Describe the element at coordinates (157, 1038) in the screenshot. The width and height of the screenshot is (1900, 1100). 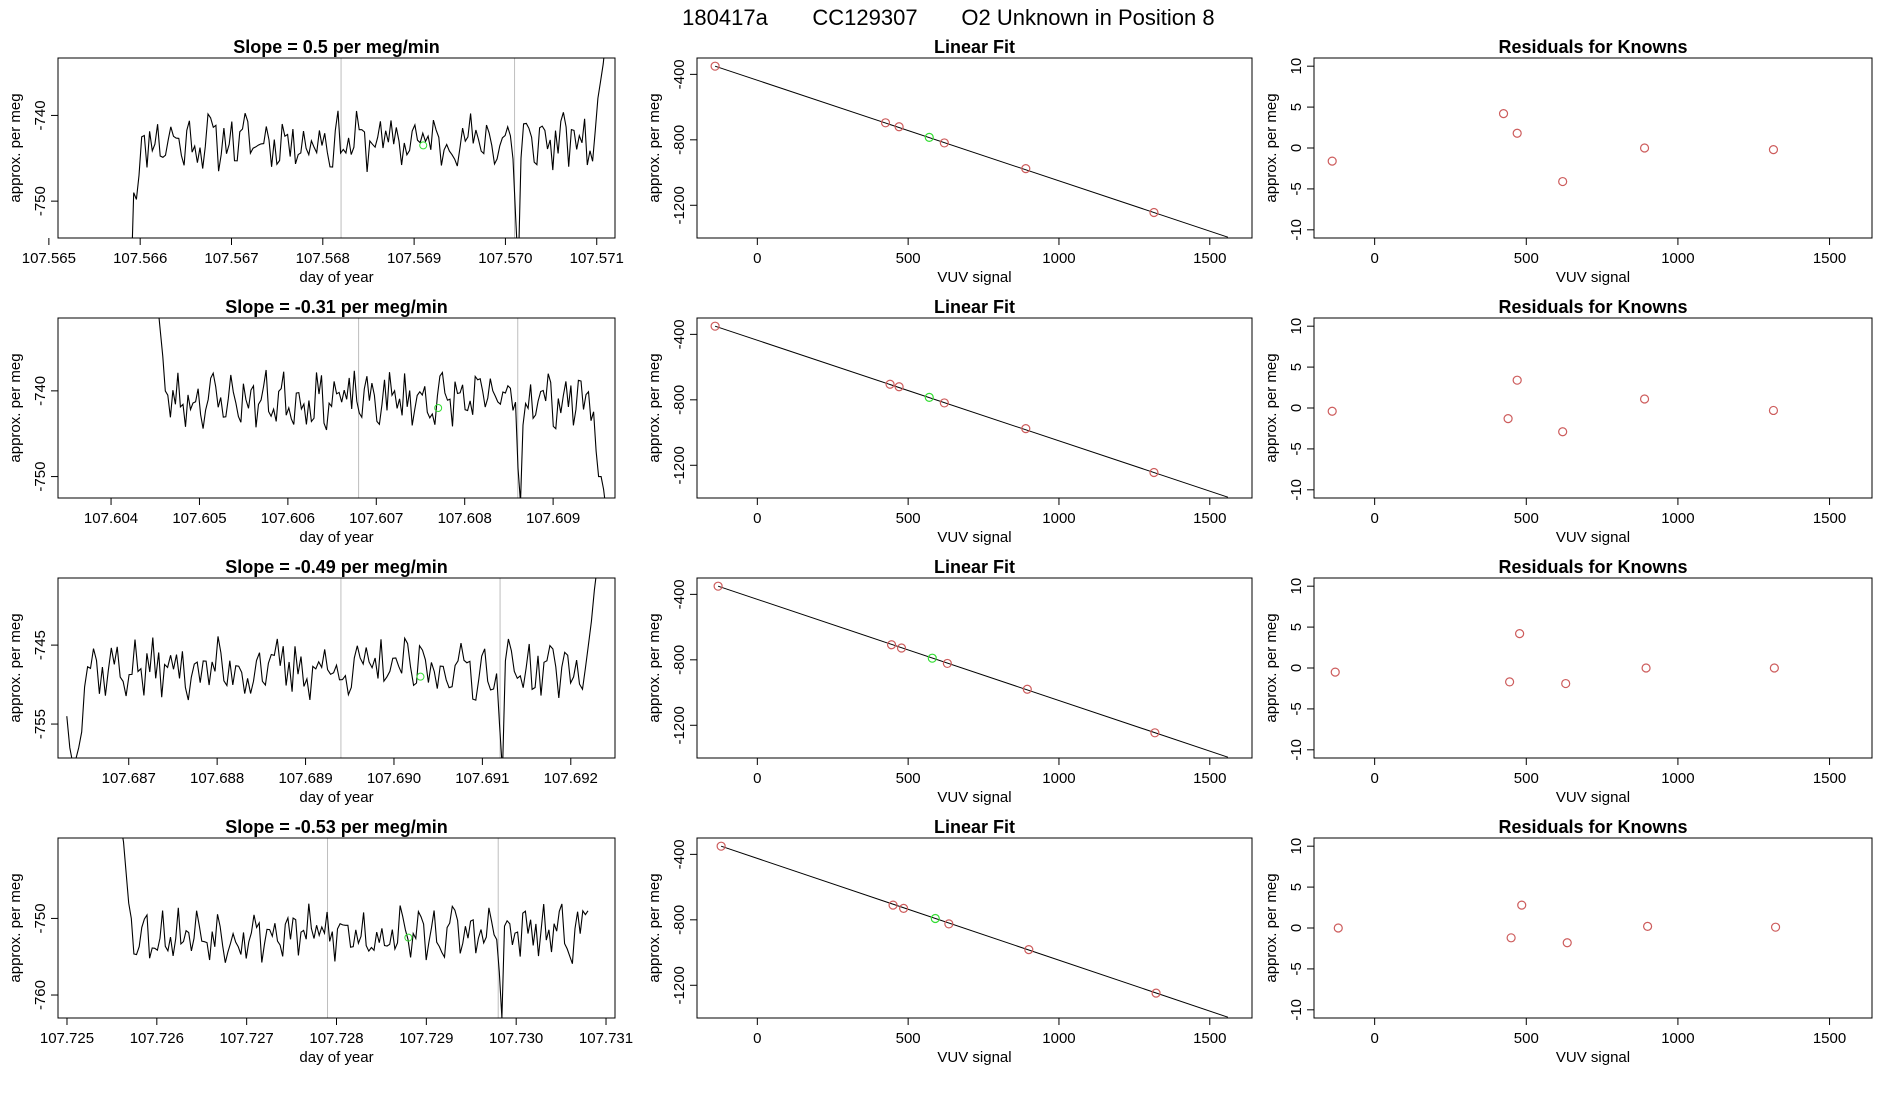
I see `x-tick-label: 107.726` at that location.